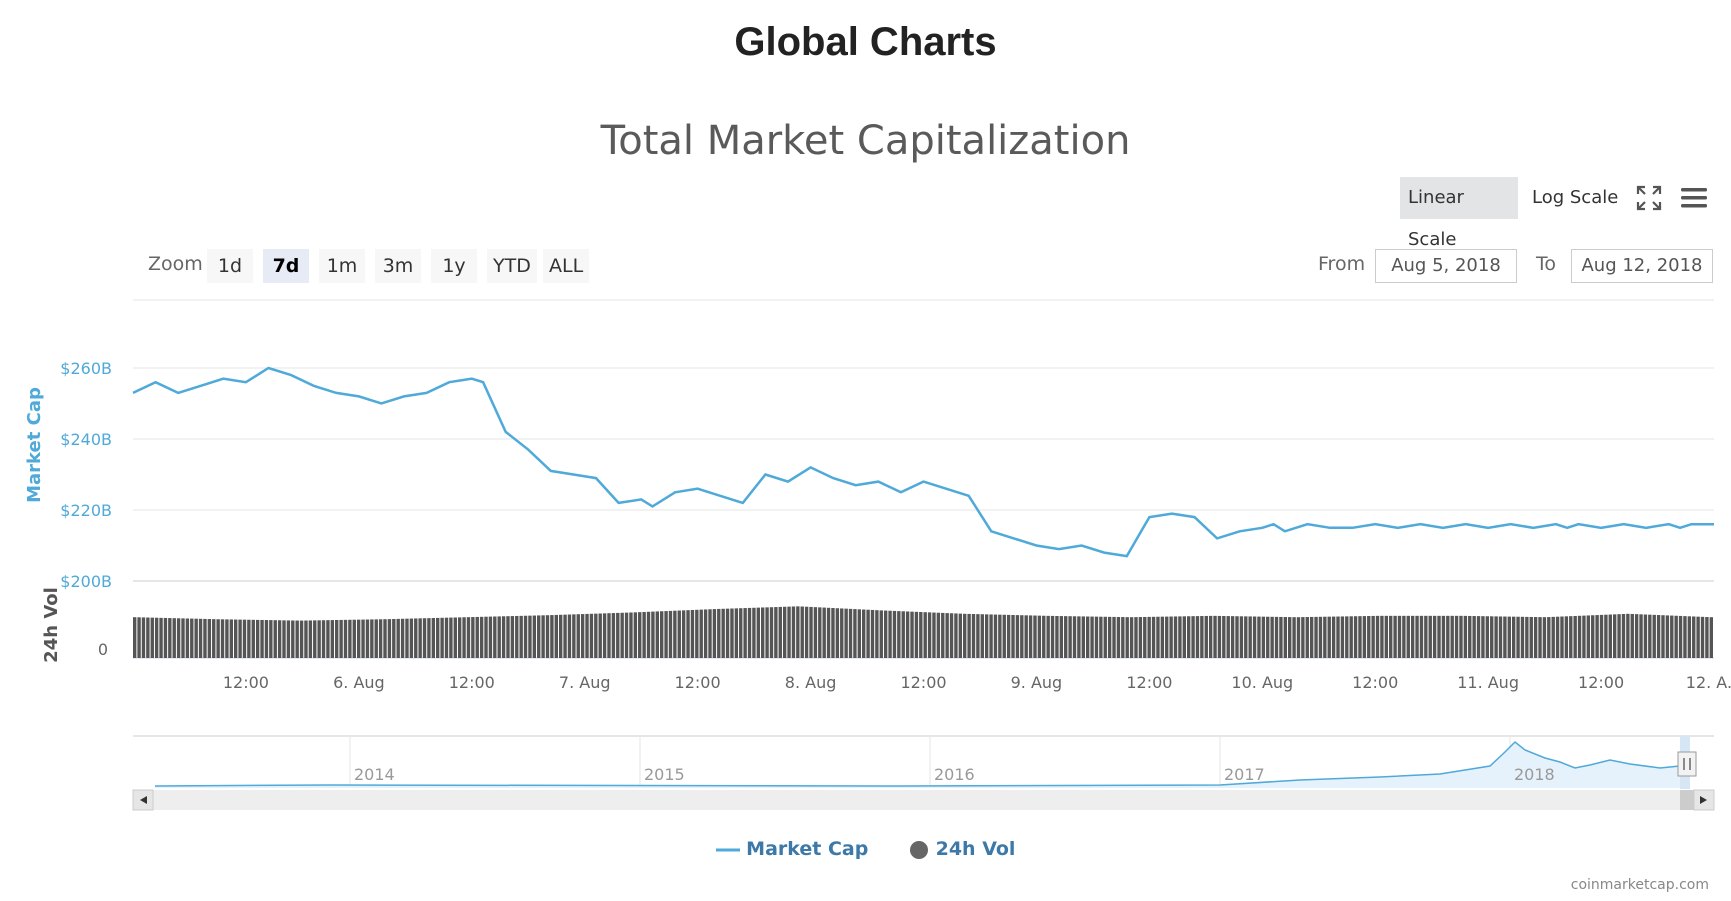 The width and height of the screenshot is (1731, 901). Describe the element at coordinates (1459, 213) in the screenshot. I see `linear-scale-button: Linear Scale` at that location.